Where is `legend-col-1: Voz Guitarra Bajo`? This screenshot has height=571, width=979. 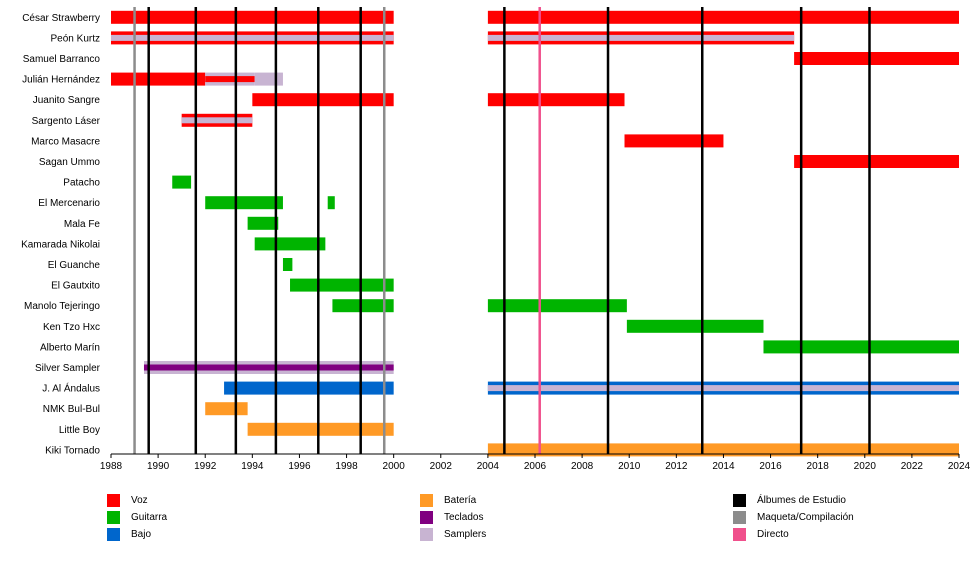
legend-col-1: Voz Guitarra Bajo is located at coordinates (137, 517).